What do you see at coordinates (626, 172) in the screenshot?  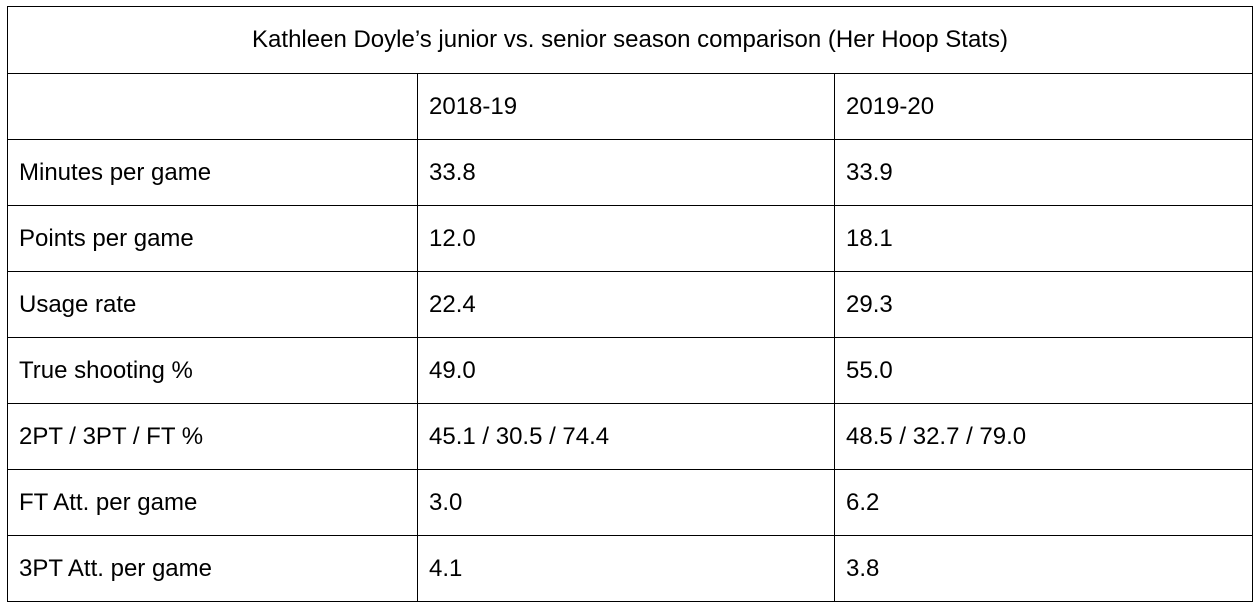 I see `cell-2018-19: 33.8` at bounding box center [626, 172].